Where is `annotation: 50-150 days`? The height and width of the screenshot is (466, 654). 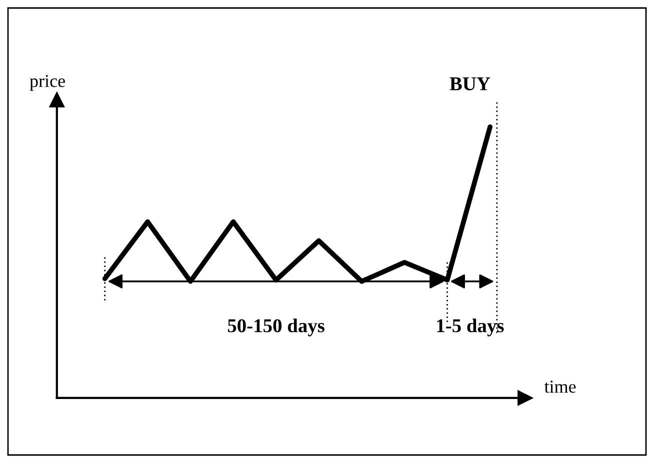
annotation: 50-150 days is located at coordinates (276, 327).